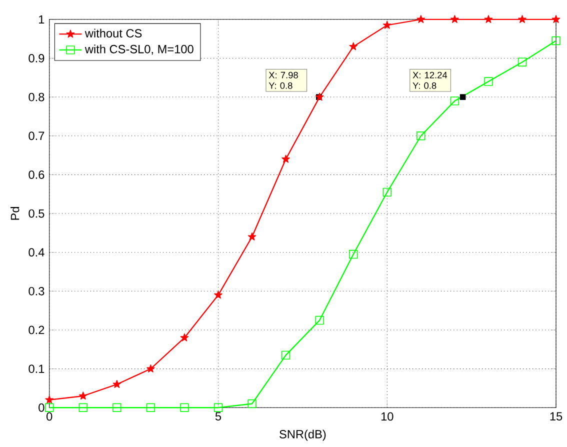  I want to click on x-axis-title: SNR(dB), so click(303, 435).